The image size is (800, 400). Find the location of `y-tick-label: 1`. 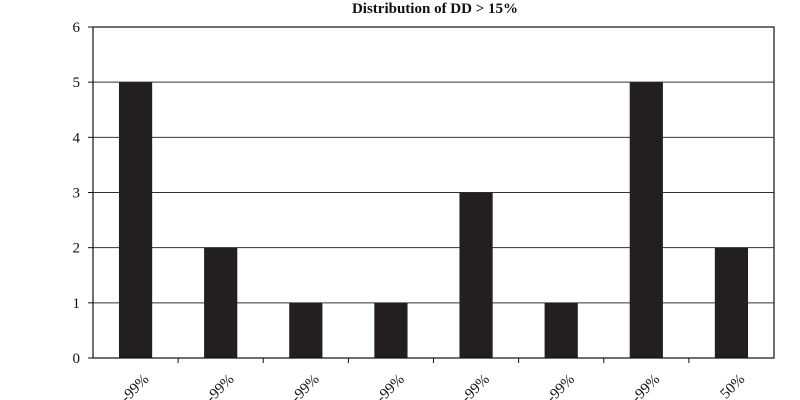

y-tick-label: 1 is located at coordinates (77, 304).